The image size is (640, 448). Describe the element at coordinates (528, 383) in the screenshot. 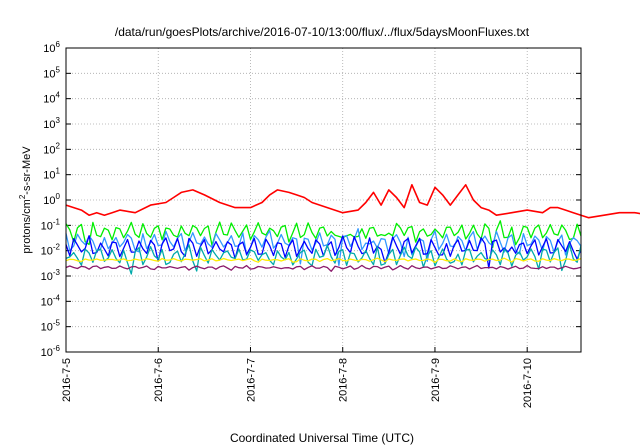

I see `x-tick-label: 2016-7-10` at that location.